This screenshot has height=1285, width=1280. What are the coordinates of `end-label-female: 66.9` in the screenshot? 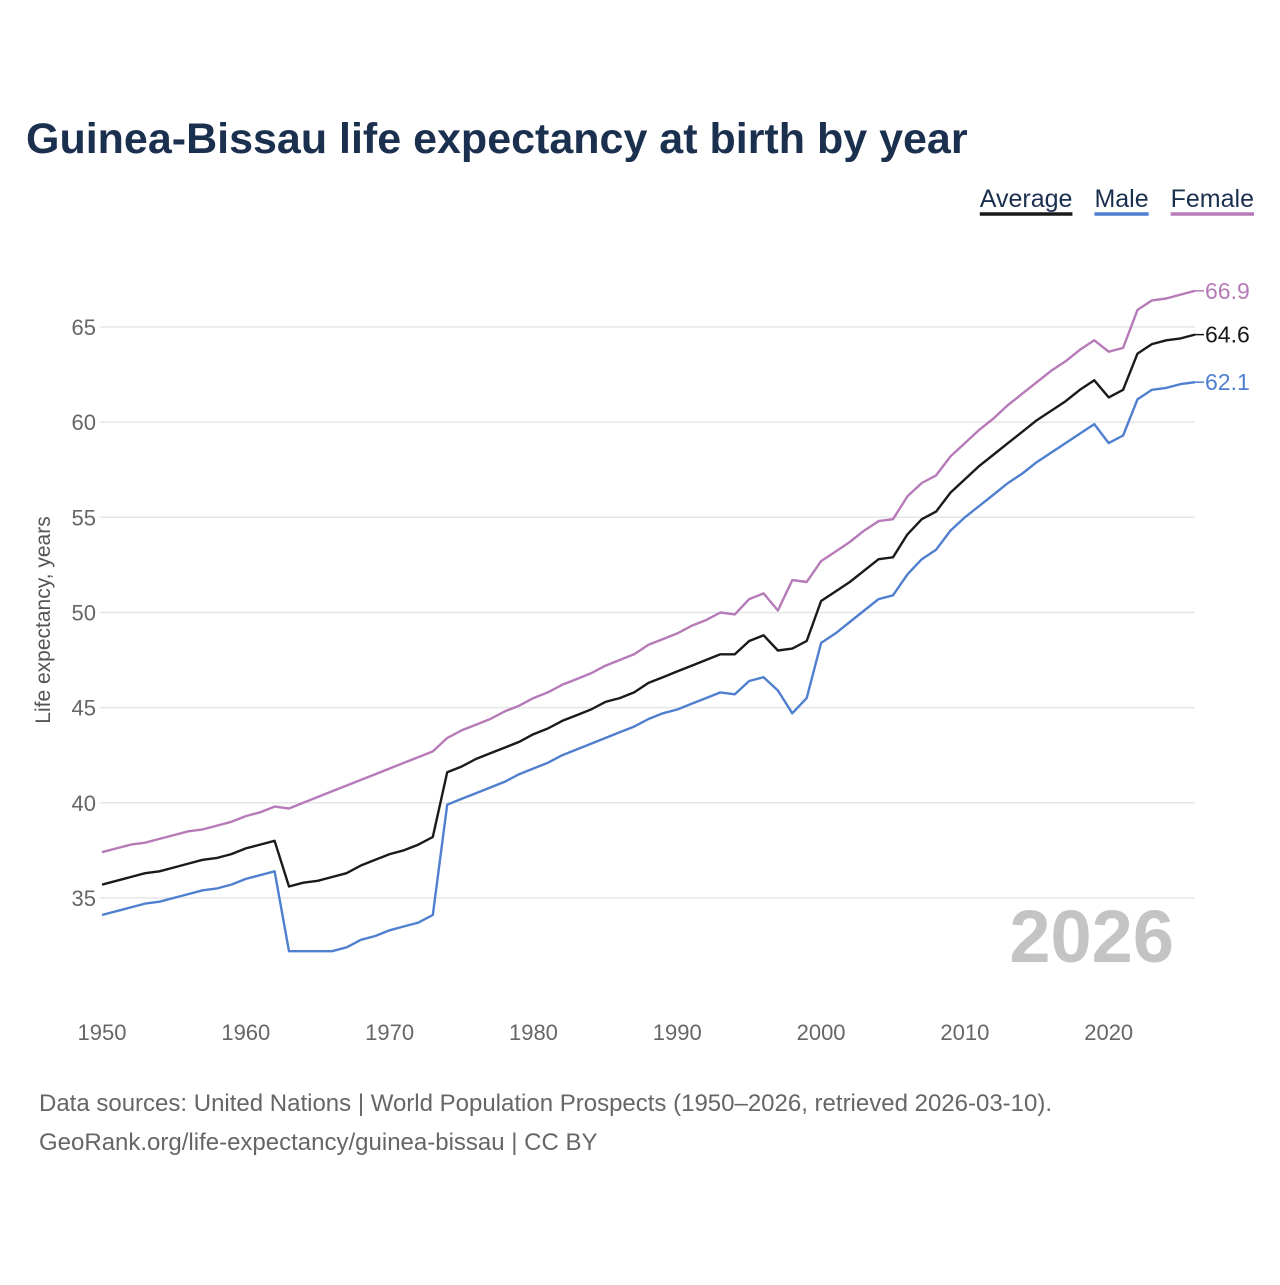 It's located at (1227, 291).